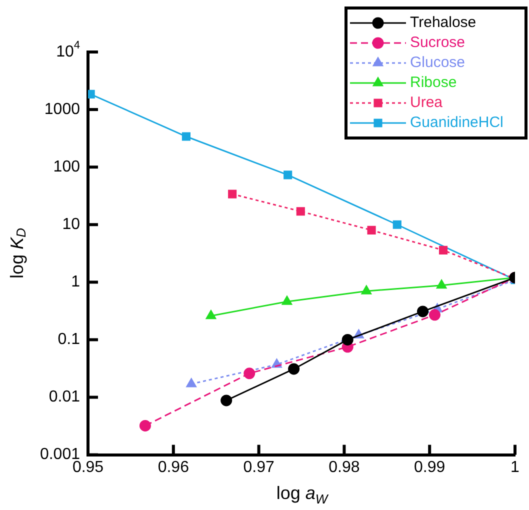 The width and height of the screenshot is (529, 510). I want to click on x-tick-label: 0.98, so click(344, 467).